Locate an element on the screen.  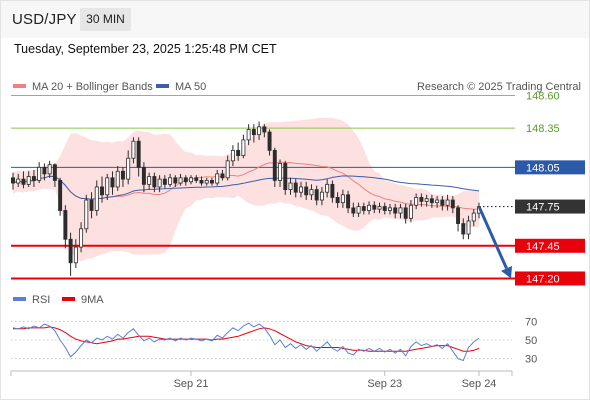
forecast-arrow-shaft is located at coordinates (492, 237).